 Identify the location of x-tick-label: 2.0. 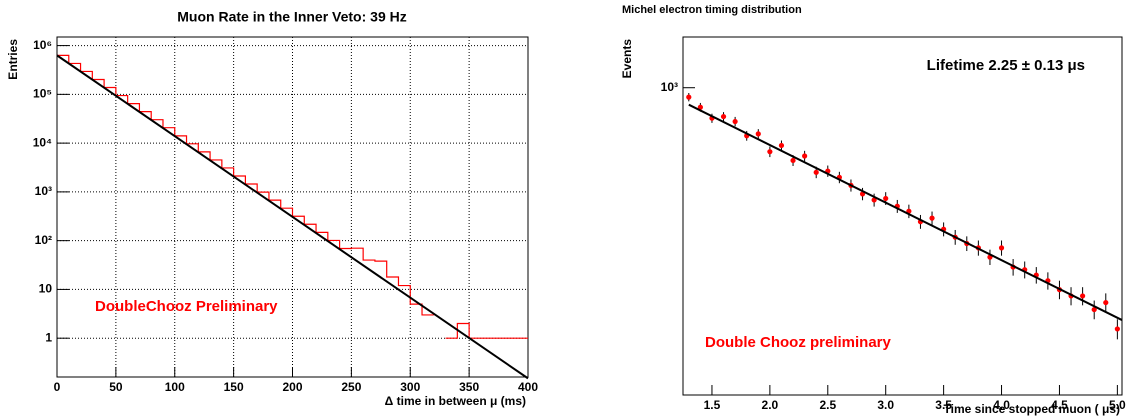
(770, 405).